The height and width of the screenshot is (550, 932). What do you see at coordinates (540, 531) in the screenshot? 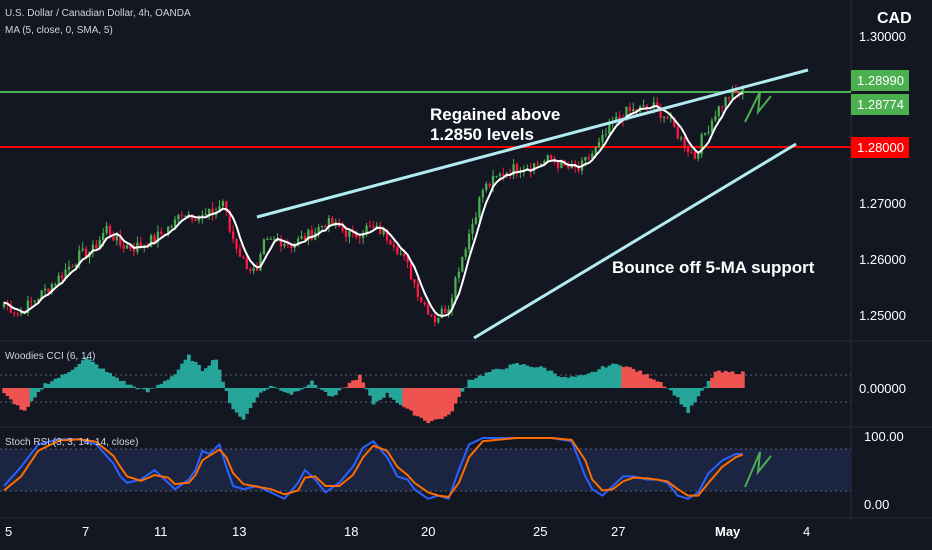
I see `x-label-25: 25` at bounding box center [540, 531].